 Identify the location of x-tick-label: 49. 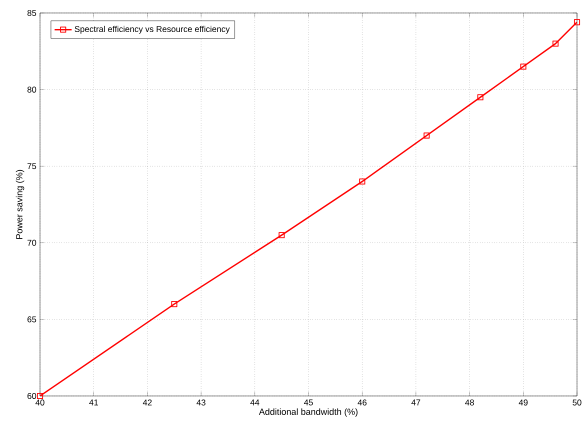
(523, 403).